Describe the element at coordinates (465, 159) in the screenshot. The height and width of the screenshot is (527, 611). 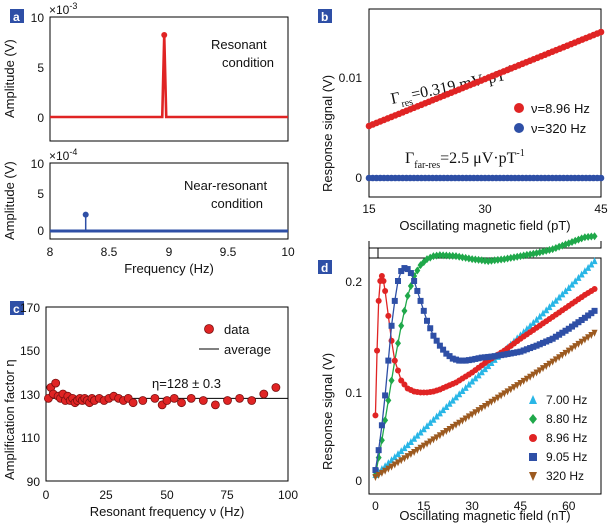
I see `panel-b-annotation-gamma-far: Γfar-res=2.5 μV·pT-1` at that location.